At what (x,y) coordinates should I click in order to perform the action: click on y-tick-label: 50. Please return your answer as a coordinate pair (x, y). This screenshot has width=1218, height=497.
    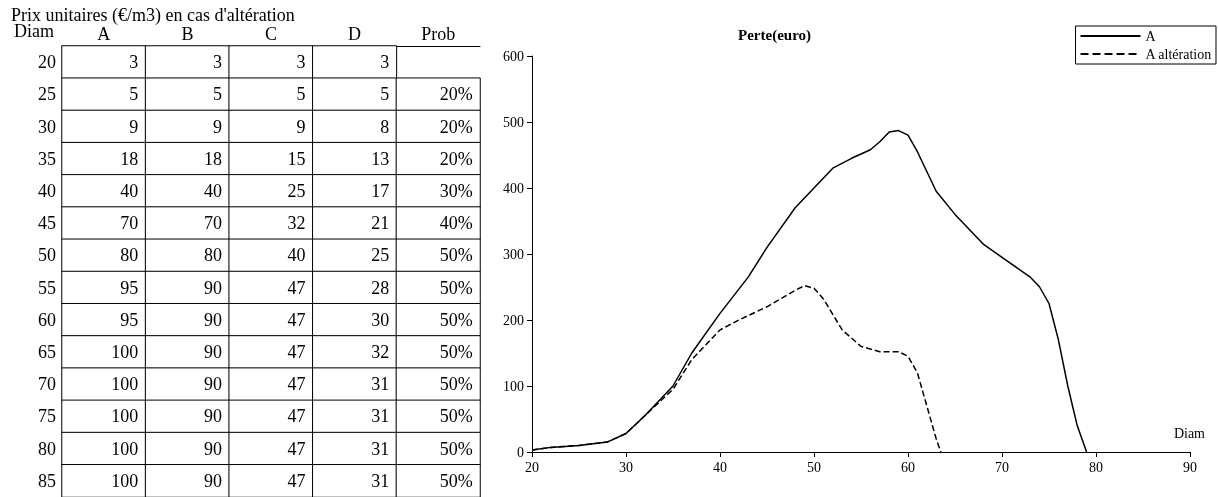
    Looking at the image, I should click on (47, 255).